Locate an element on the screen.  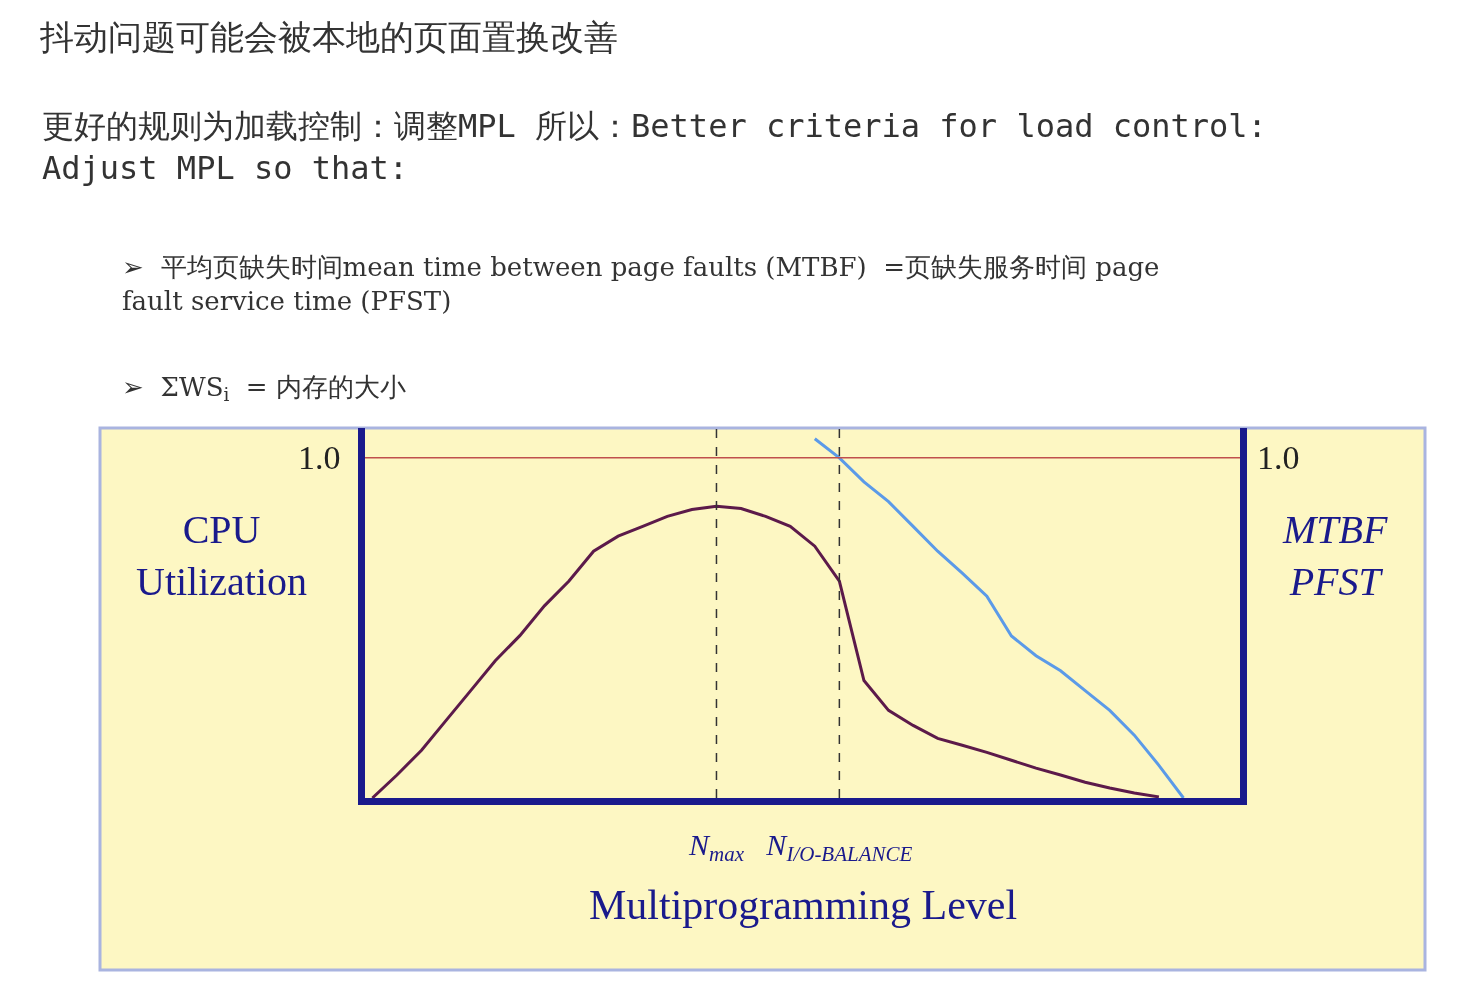
chart-subtitle: 更好的规则为加载控制：调整MPL 所以：Better criteria for load control: Adjust MPL so that: is located at coordinates (654, 147).